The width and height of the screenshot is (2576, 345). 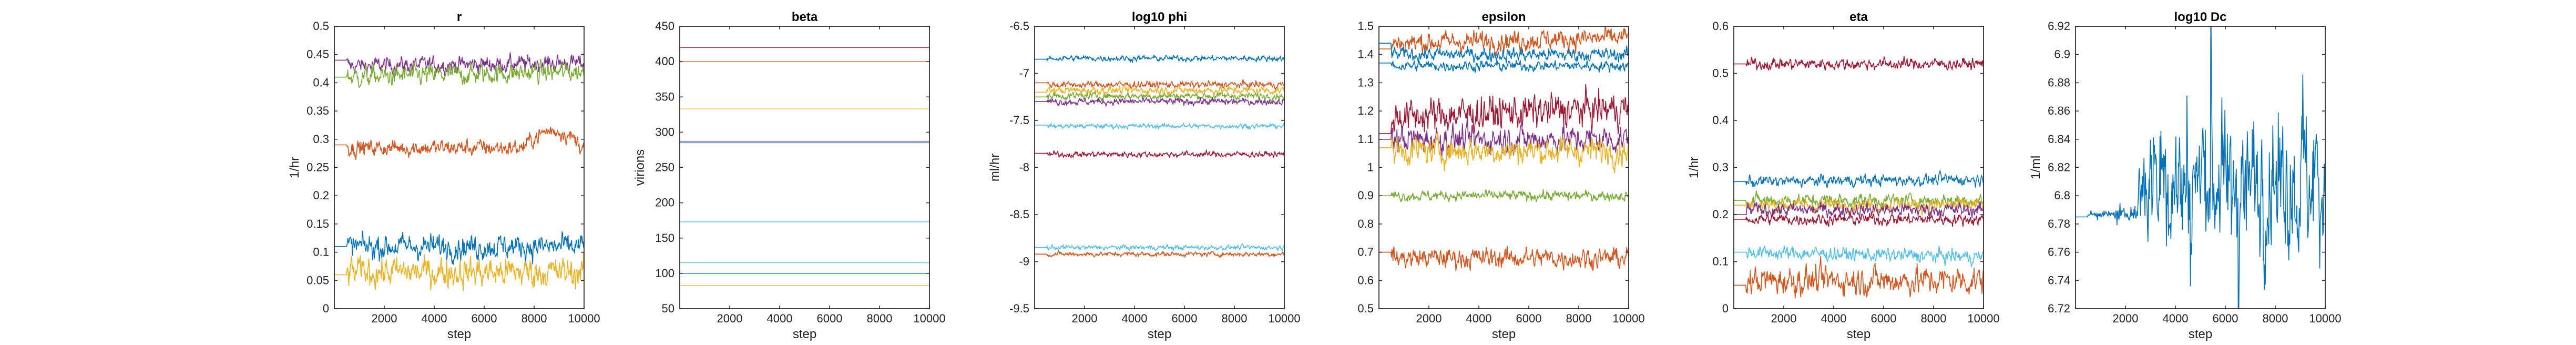 What do you see at coordinates (664, 61) in the screenshot?
I see `y-tick-label: 400` at bounding box center [664, 61].